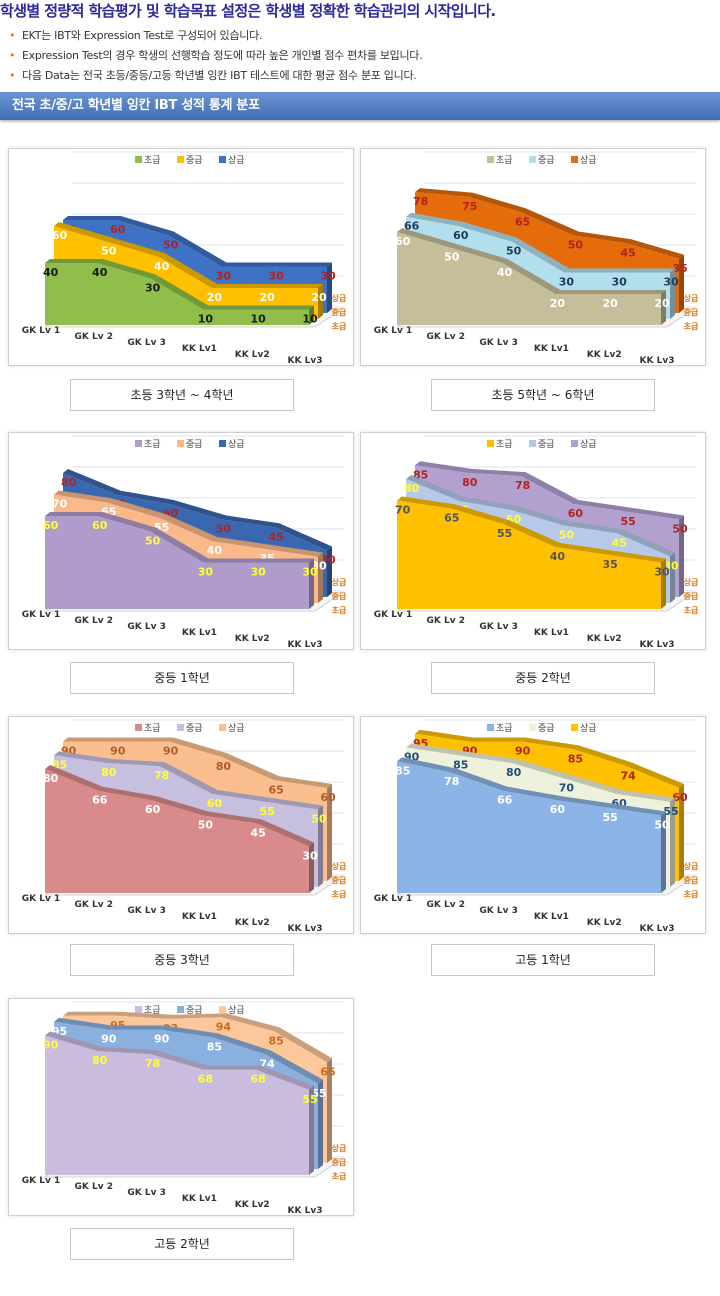 The image size is (720, 1296). Describe the element at coordinates (215, 36) in the screenshot. I see `bullet-item: EKT는 IBT와 Expression Test로 구성되어 있습니다.` at that location.